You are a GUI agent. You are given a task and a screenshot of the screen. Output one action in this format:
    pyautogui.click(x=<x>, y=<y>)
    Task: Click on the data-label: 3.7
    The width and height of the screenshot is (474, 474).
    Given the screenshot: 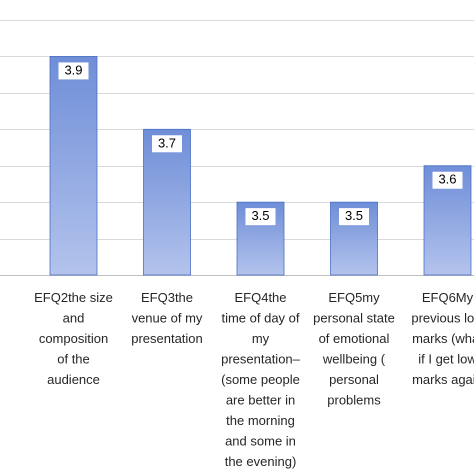 What is the action you would take?
    pyautogui.click(x=167, y=142)
    